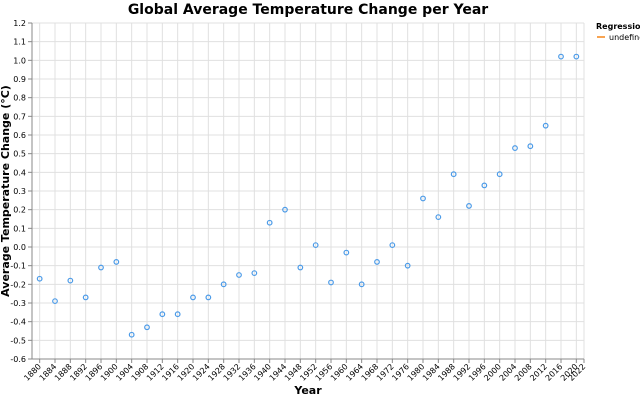 The height and width of the screenshot is (400, 640). What do you see at coordinates (618, 26) in the screenshot?
I see `legend-title: Regression` at bounding box center [618, 26].